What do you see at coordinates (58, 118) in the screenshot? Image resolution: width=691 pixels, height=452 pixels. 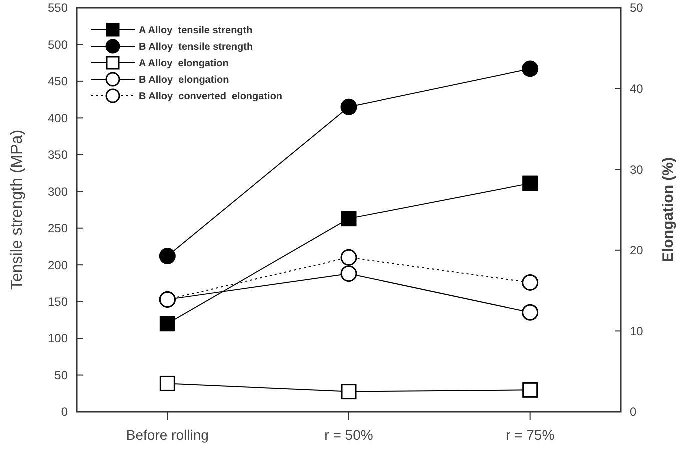 I see `y-tick-label: 400` at bounding box center [58, 118].